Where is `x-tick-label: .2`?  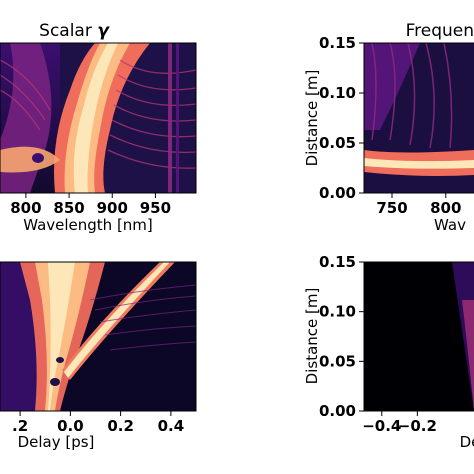 x-tick-label: .2 is located at coordinates (20, 426).